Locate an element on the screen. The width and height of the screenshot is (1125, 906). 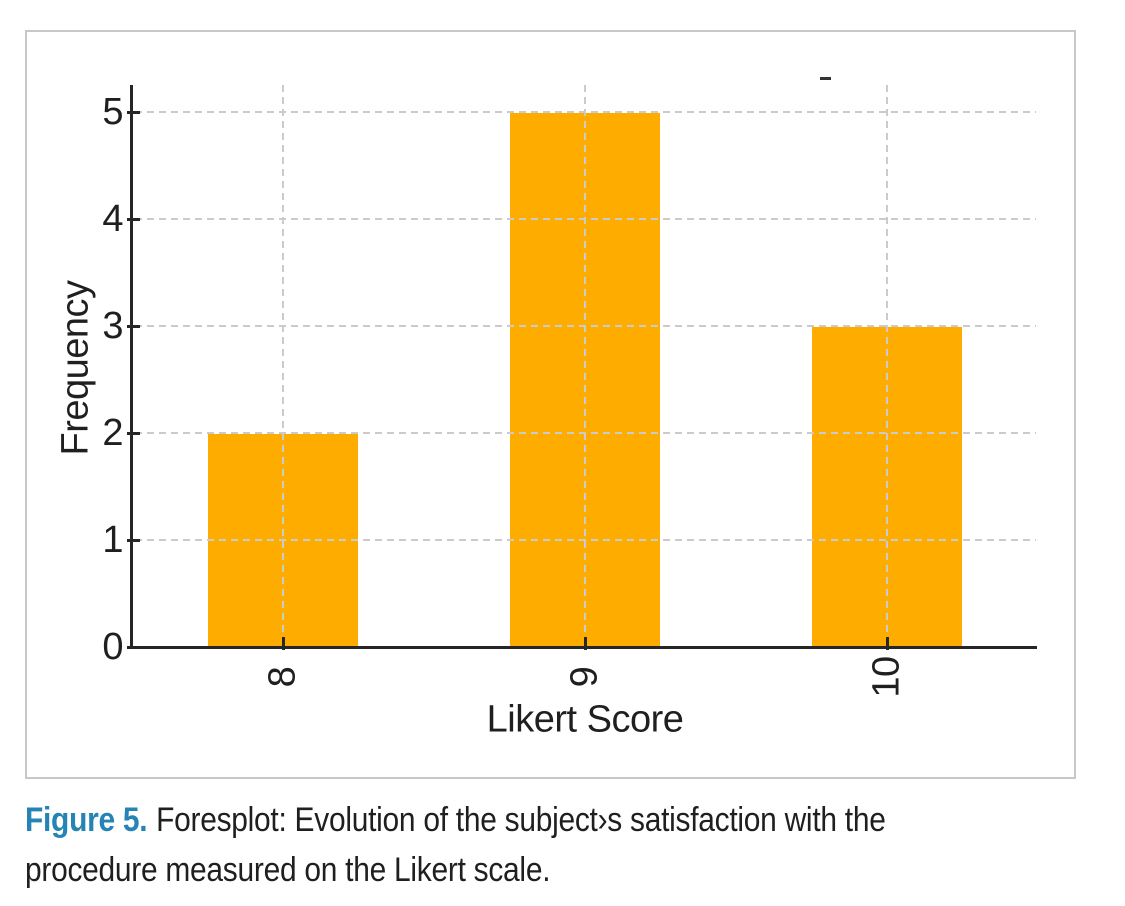
y-tick-label-3: 3 is located at coordinates (112, 326).